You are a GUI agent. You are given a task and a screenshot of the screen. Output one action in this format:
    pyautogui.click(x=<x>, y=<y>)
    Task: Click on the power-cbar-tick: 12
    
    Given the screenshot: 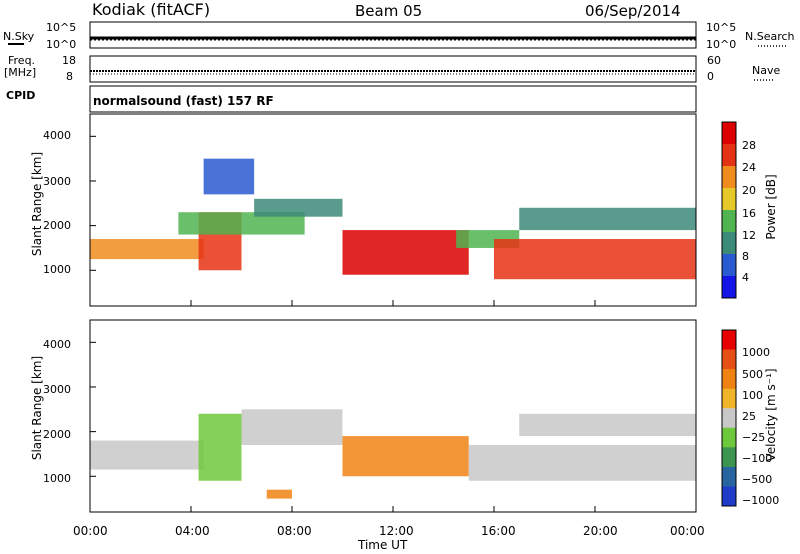 What is the action you would take?
    pyautogui.click(x=749, y=235)
    